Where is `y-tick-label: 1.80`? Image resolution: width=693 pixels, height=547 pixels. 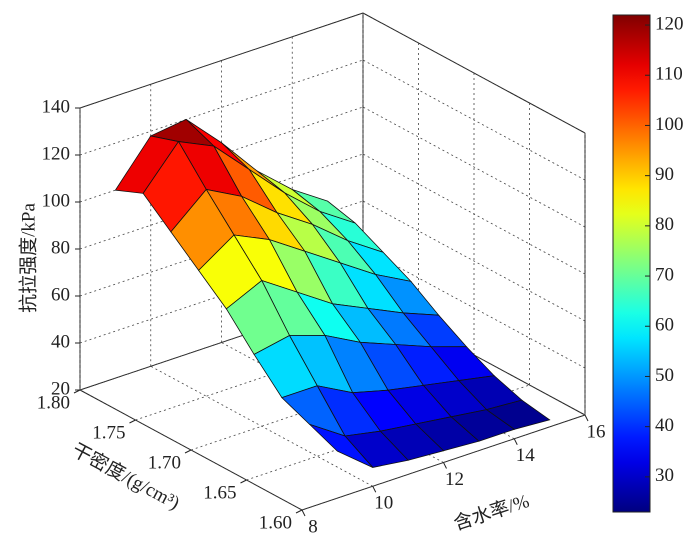 y-tick-label: 1.80 is located at coordinates (53, 402).